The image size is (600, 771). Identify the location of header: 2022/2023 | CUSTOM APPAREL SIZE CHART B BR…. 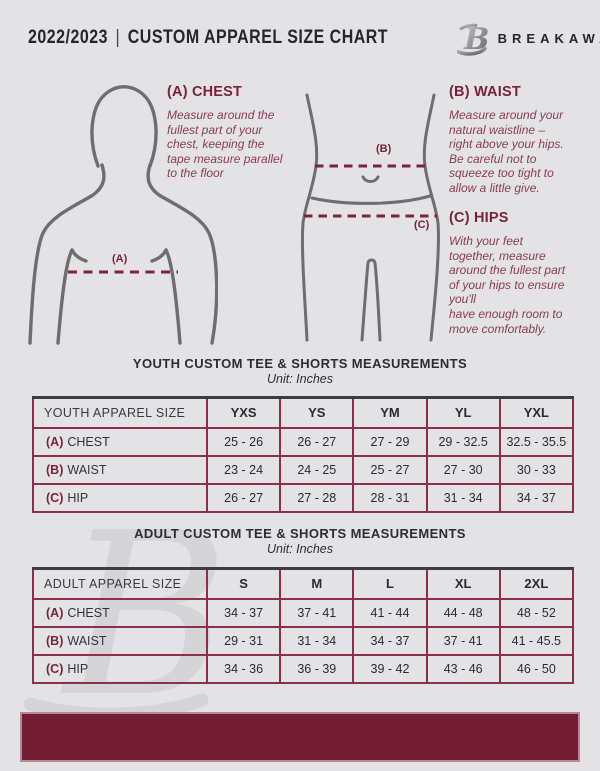
(300, 33).